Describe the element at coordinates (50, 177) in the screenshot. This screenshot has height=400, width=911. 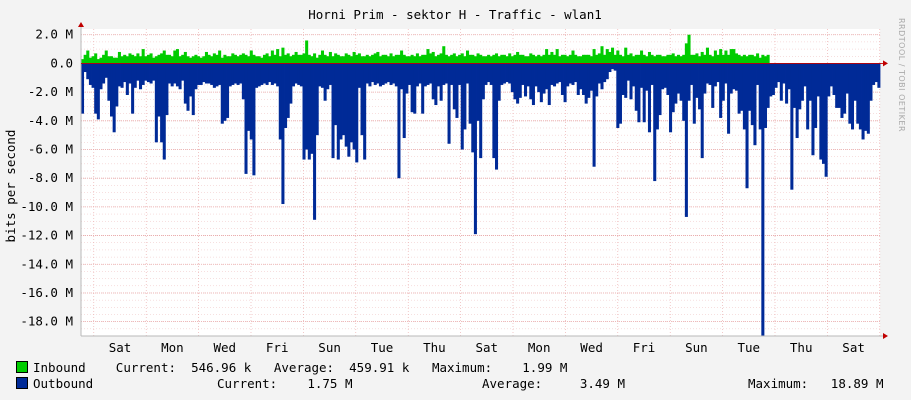
I see `y-tick-label: -8.0 M` at that location.